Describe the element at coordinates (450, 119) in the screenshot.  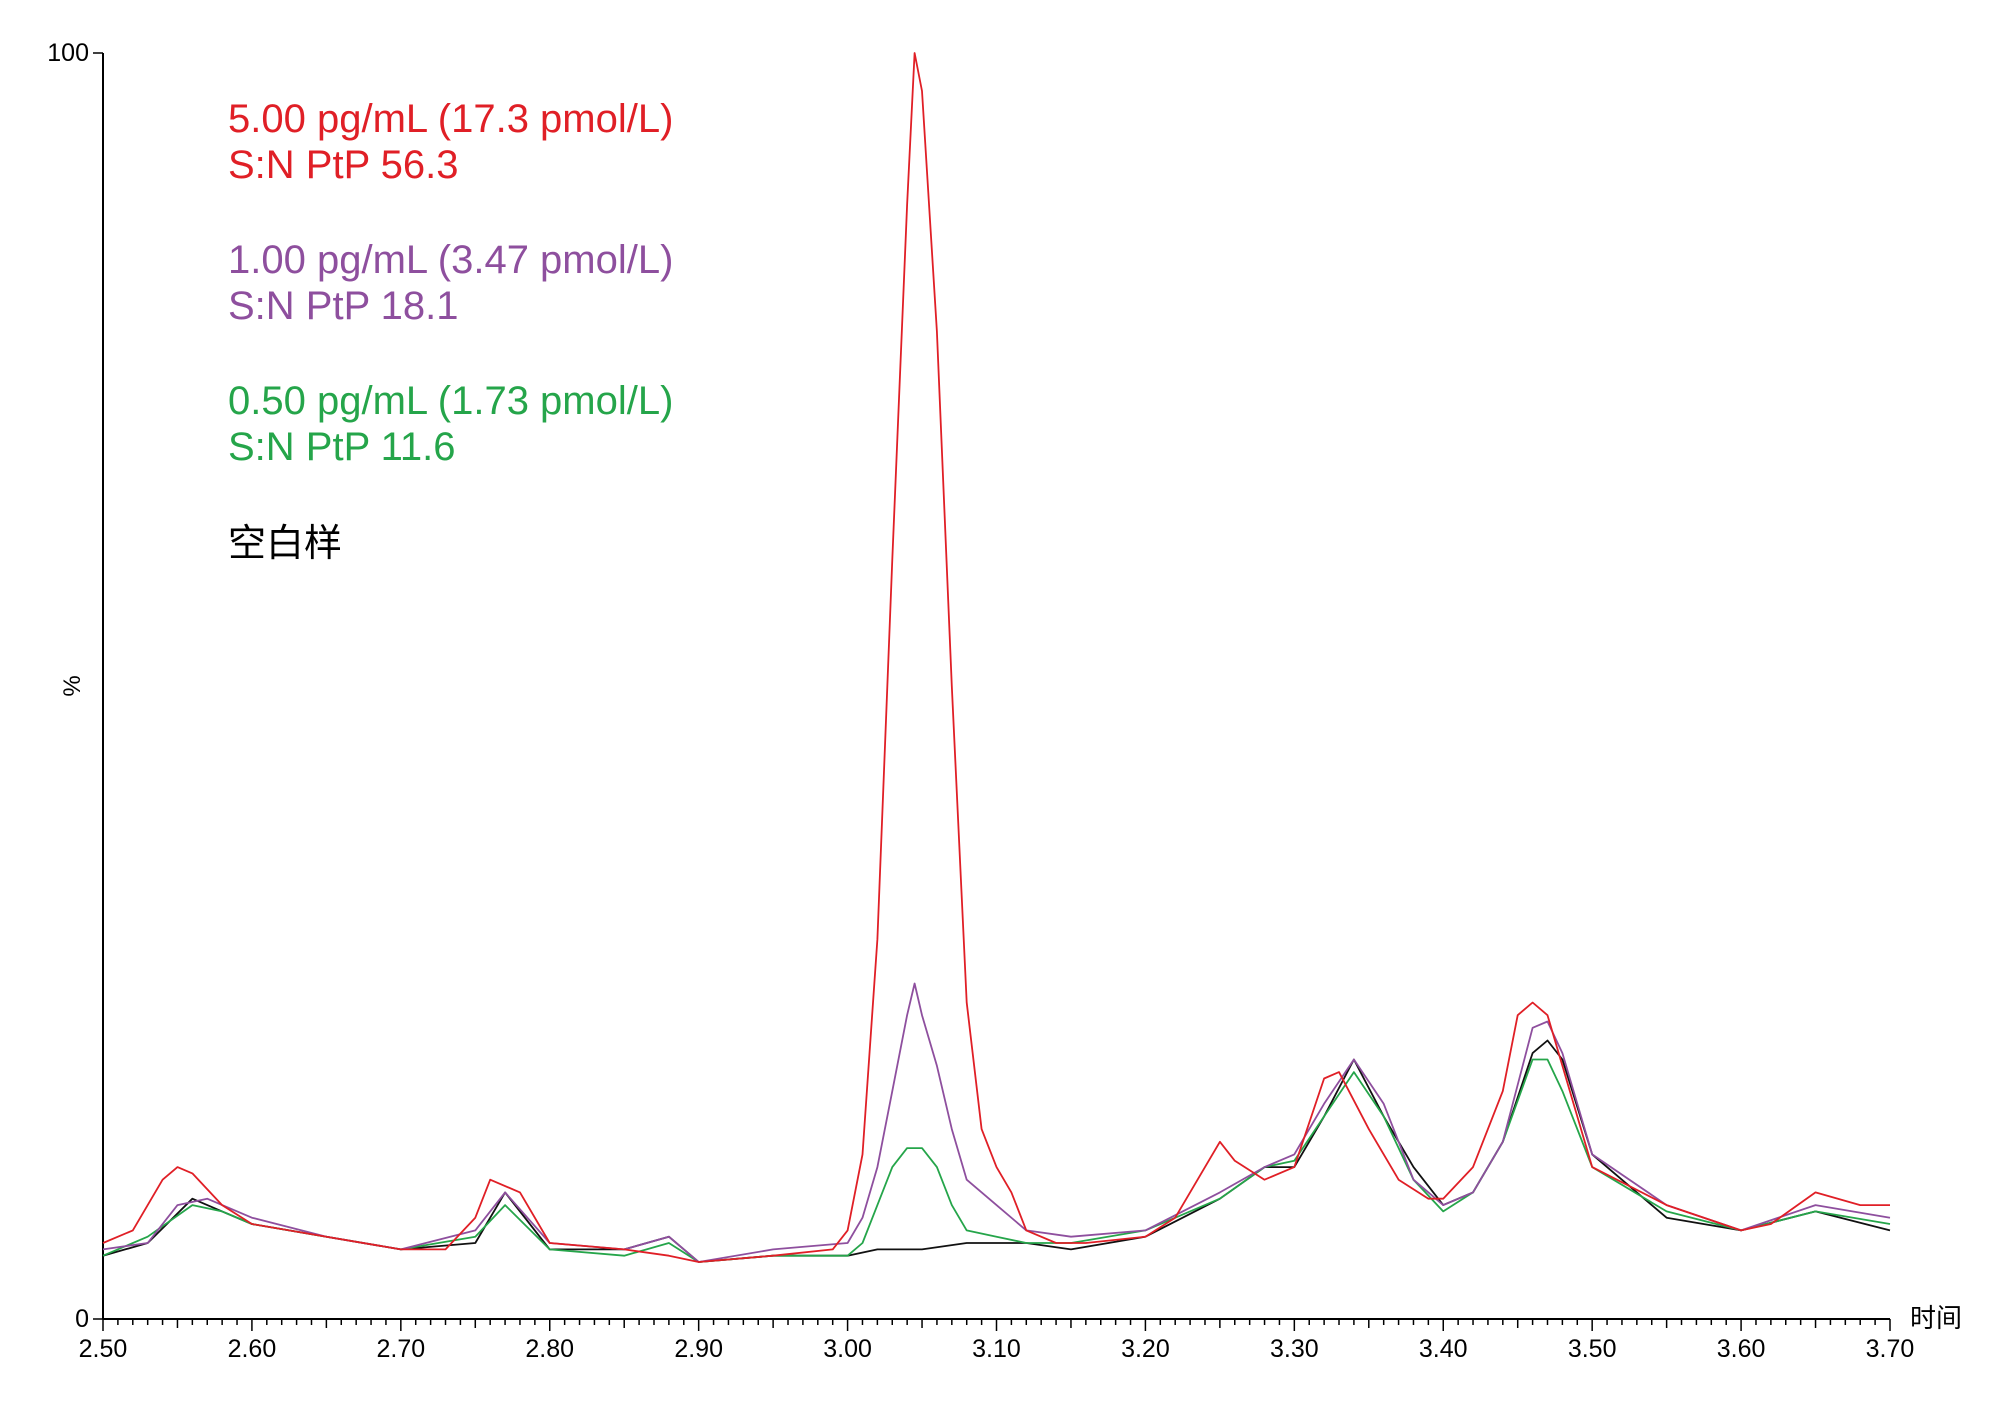
I see `legend-series-name: 5.00 pg/mL (17.3 pmol/L)` at that location.